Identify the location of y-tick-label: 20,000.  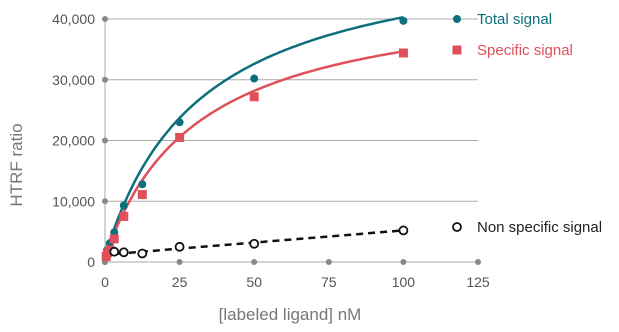
(73, 141).